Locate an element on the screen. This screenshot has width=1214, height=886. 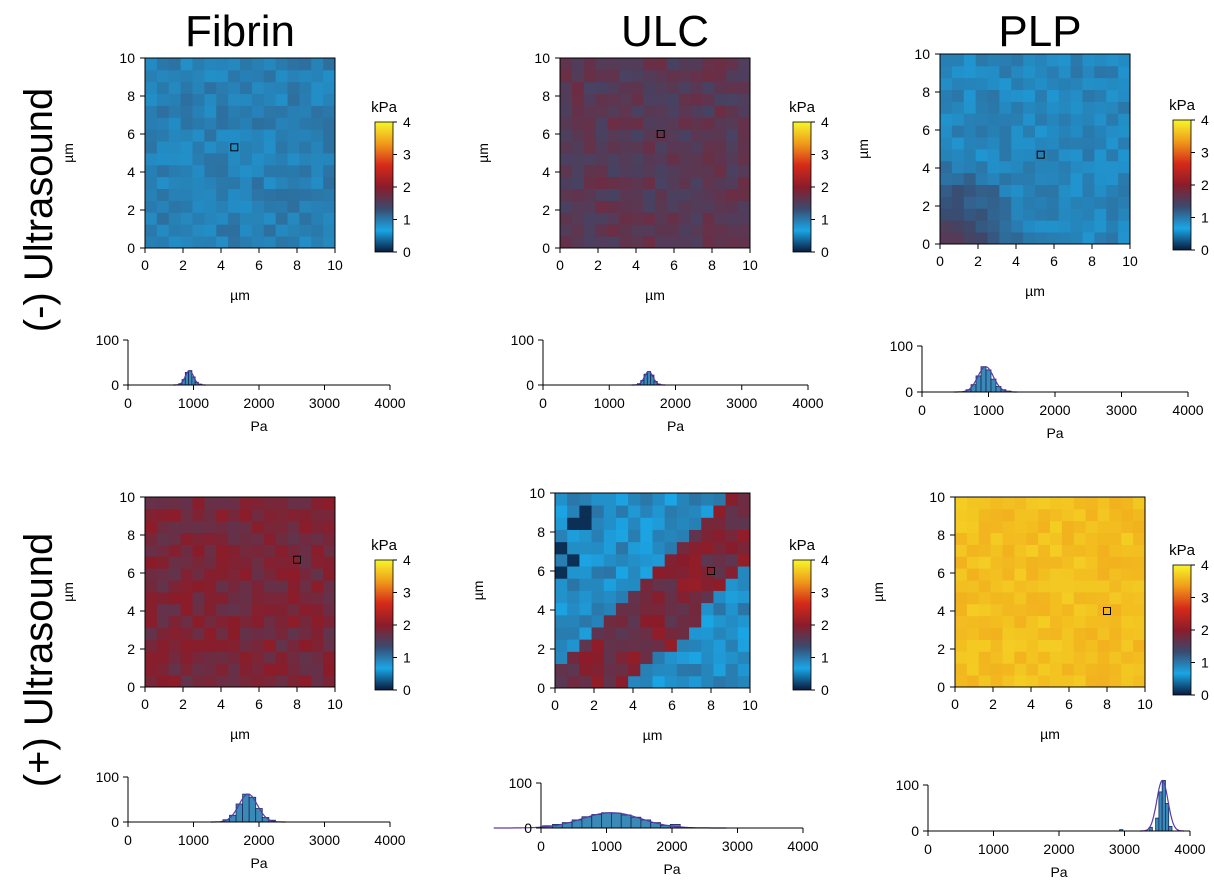
histogram-bar is located at coordinates (988, 381).